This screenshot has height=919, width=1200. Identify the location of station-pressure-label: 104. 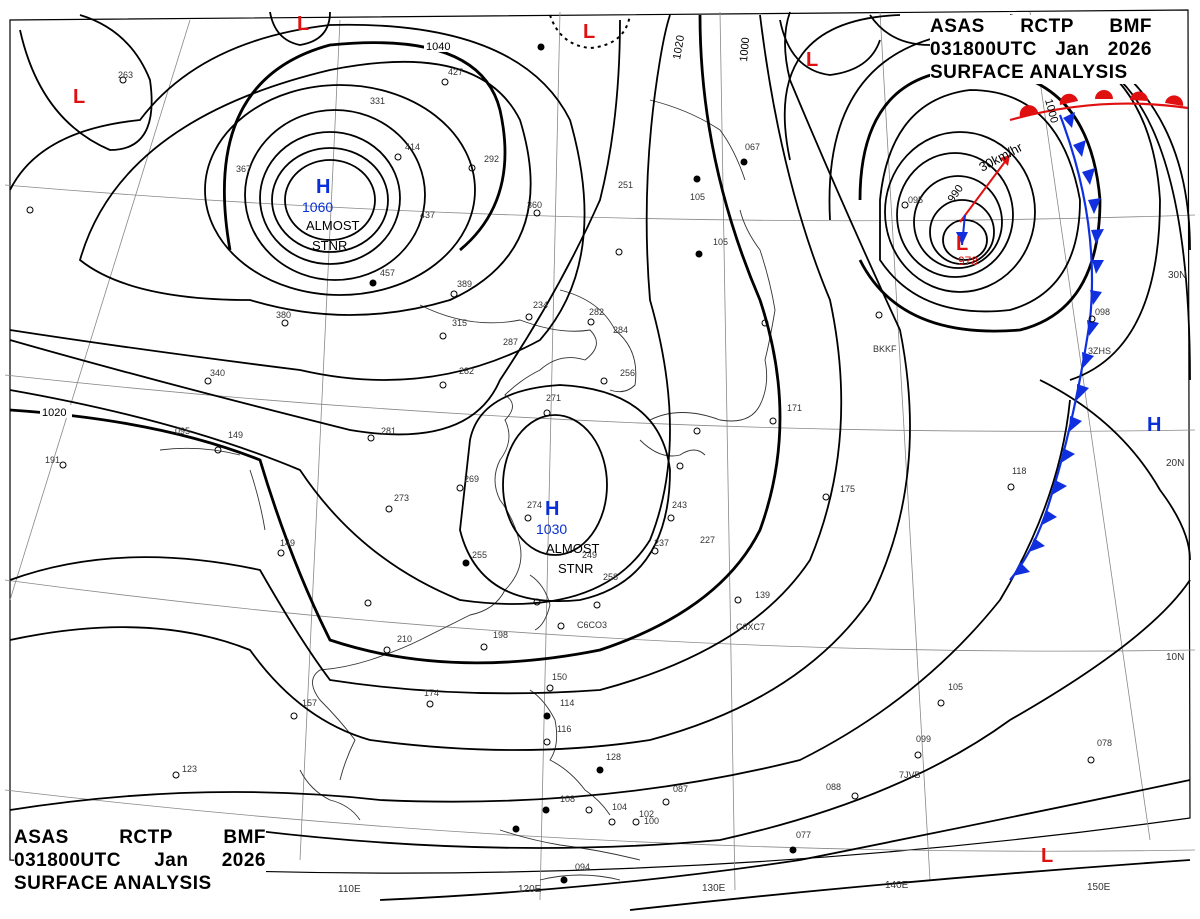
(619, 807).